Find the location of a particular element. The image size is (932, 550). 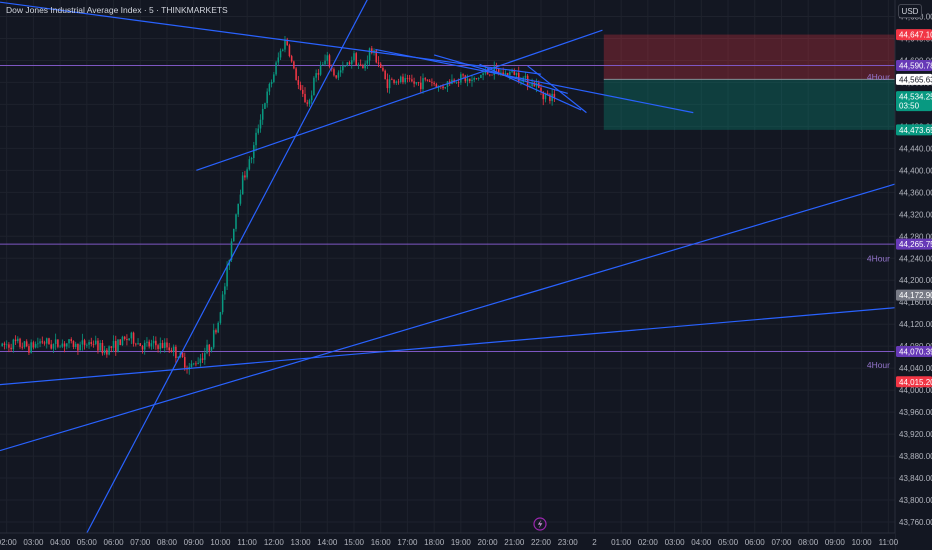

price-label-gray: 44,172.90 is located at coordinates (914, 295).